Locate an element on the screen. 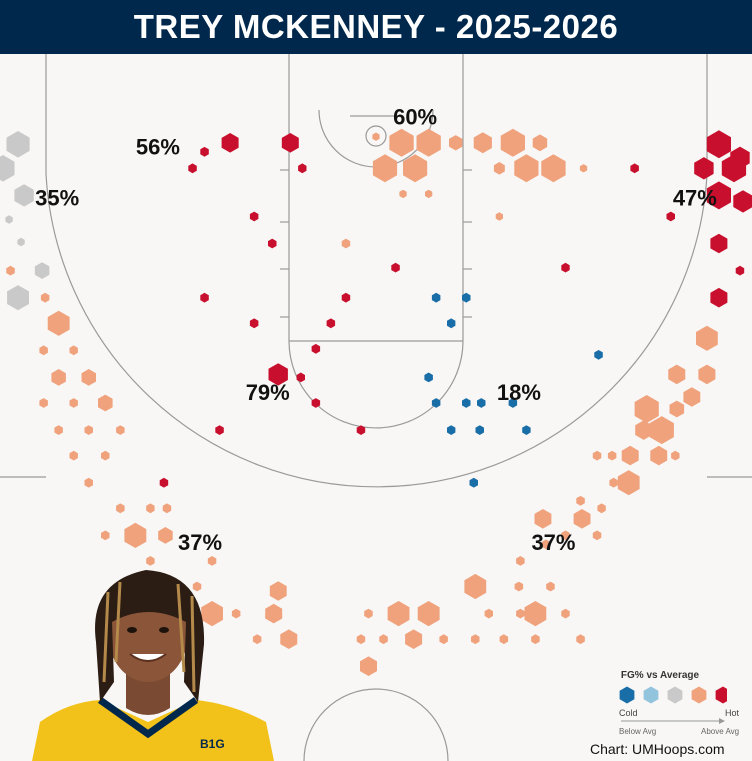 The image size is (752, 761). legend-low-label: Cold is located at coordinates (628, 713).